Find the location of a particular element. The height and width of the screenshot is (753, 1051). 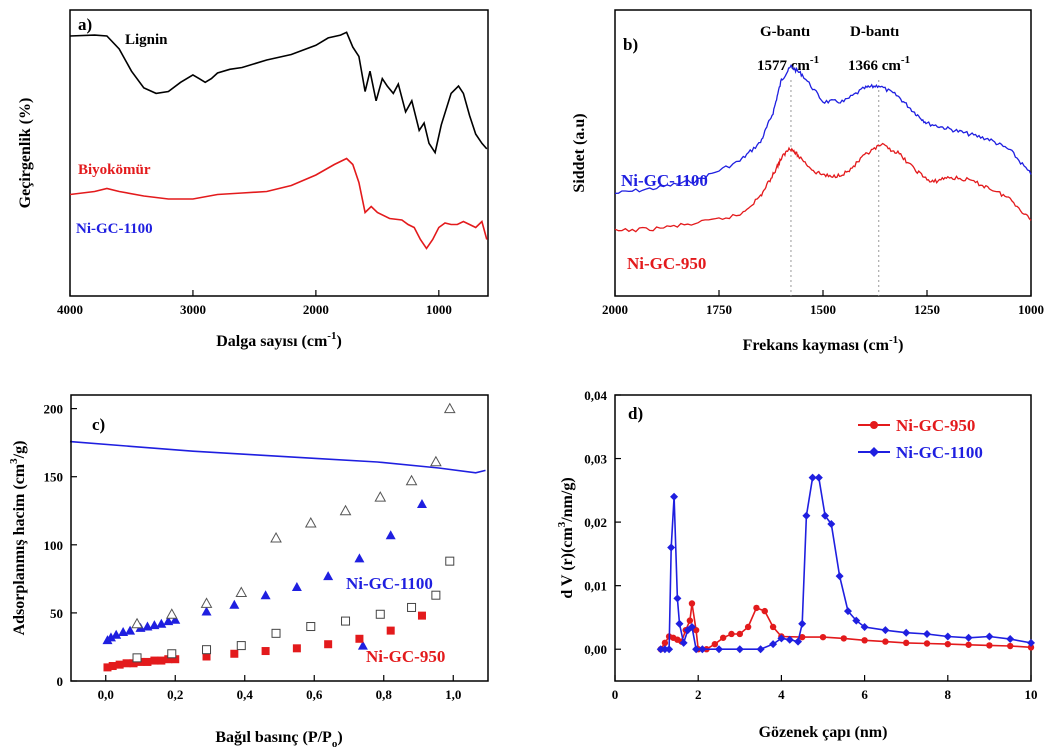

panel-a-xunit: cm is located at coordinates (317, 341).